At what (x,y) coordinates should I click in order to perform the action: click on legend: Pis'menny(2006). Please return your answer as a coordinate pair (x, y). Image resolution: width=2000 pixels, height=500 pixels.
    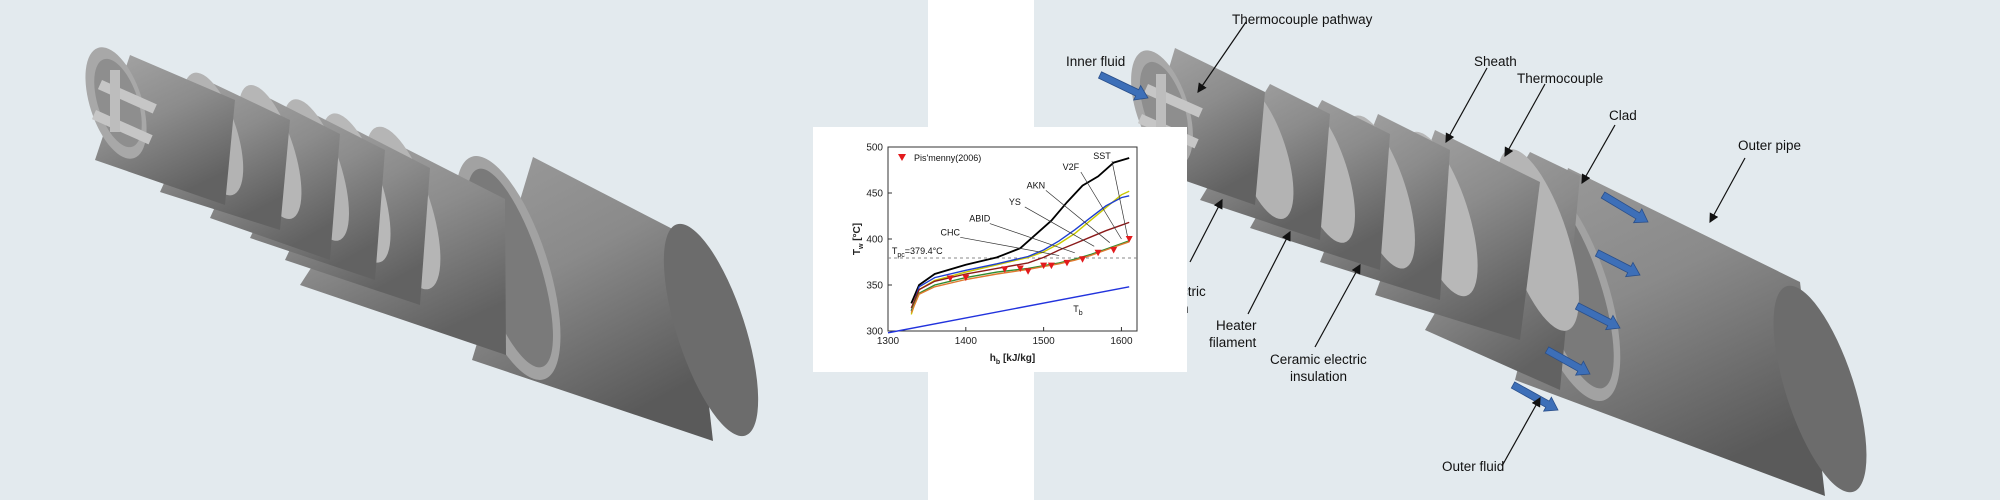
    Looking at the image, I should click on (939, 158).